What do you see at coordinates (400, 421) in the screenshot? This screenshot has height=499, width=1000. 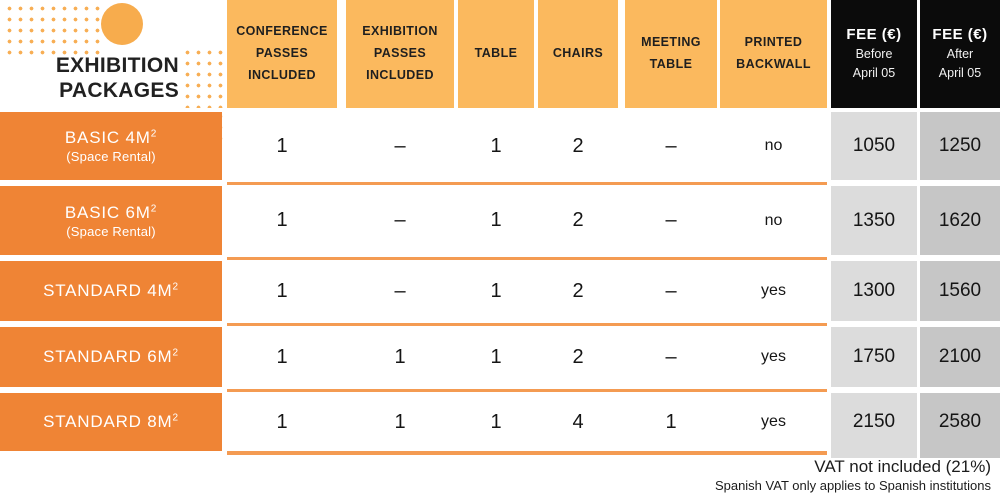 I see `cell-standard-8m2-exhibition-passes-included: 1` at bounding box center [400, 421].